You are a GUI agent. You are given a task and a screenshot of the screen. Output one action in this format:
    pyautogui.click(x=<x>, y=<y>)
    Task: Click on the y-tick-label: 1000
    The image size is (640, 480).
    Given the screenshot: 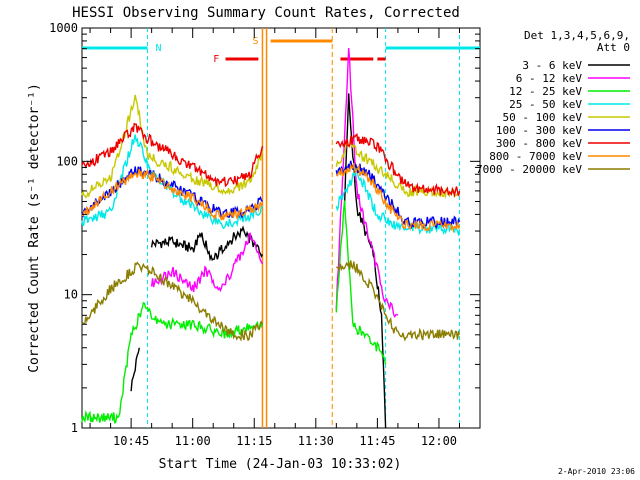 What is the action you would take?
    pyautogui.click(x=63, y=28)
    